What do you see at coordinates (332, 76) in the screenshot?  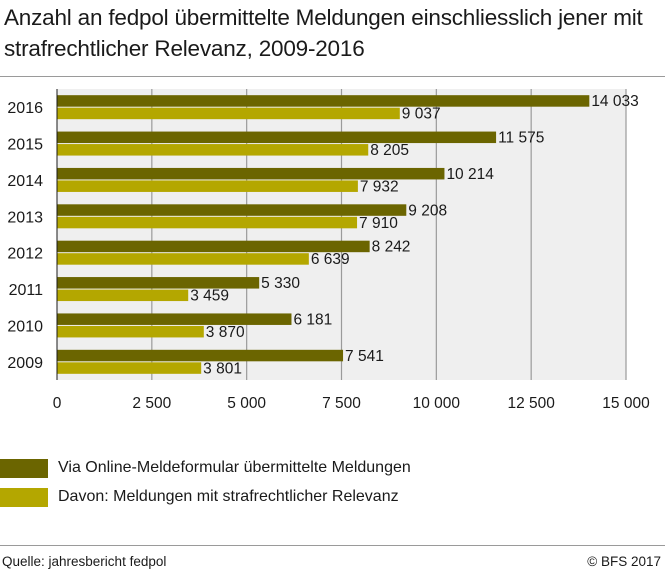 I see `title-divider` at bounding box center [332, 76].